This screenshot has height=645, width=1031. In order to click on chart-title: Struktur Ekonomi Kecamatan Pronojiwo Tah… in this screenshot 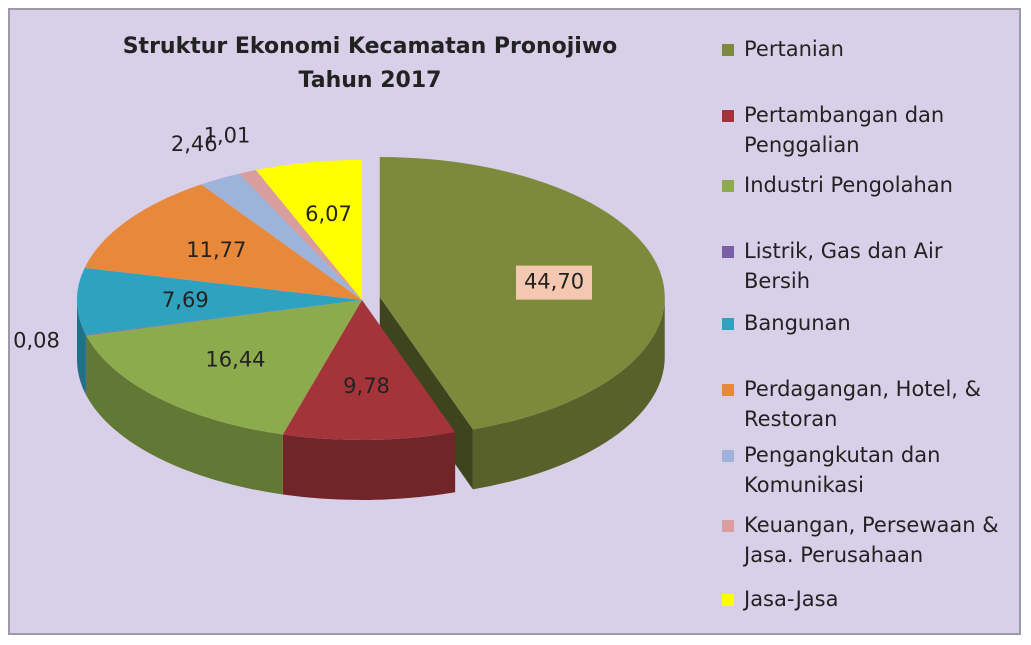, I will do `click(370, 63)`.